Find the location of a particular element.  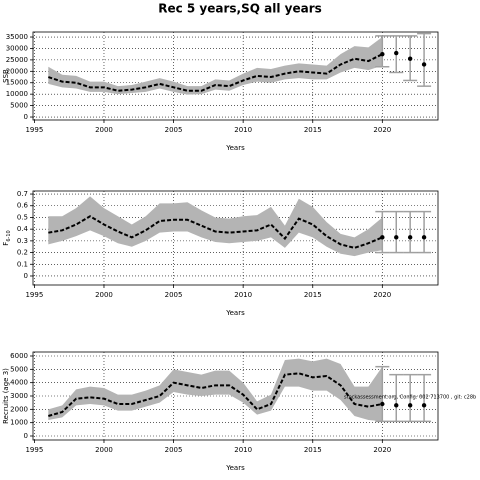

y-tick-label: 20000 is located at coordinates (17, 71).